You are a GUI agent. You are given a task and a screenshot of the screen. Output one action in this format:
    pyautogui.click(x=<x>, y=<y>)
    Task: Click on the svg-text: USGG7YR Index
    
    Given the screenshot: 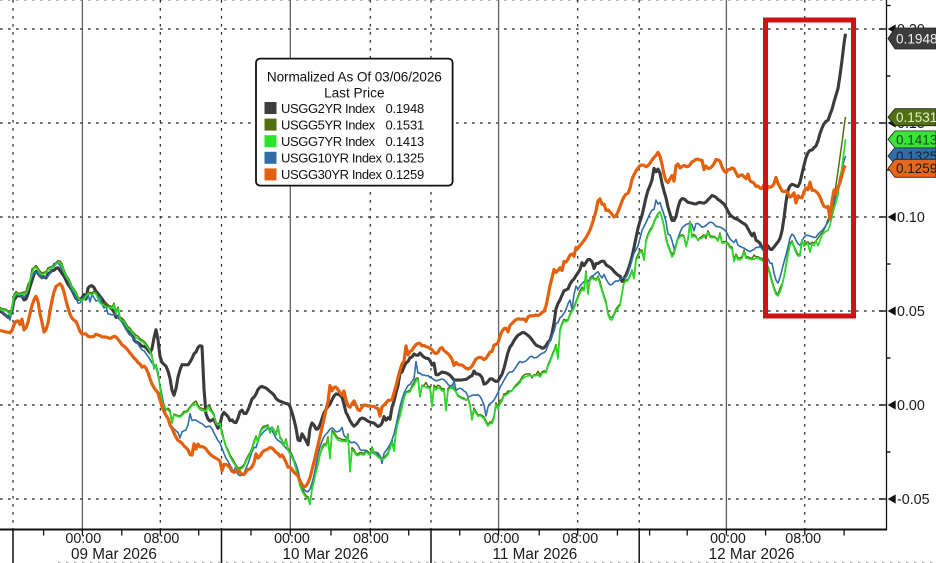 What is the action you would take?
    pyautogui.click(x=328, y=141)
    